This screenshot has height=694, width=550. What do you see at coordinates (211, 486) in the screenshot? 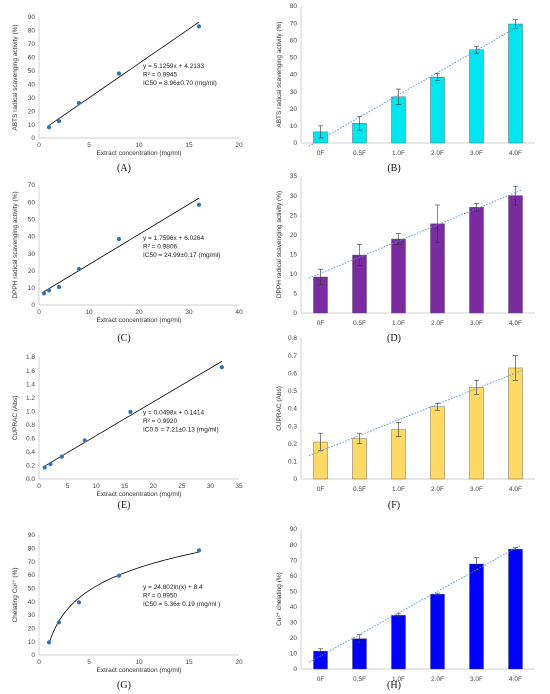
I see `x-tick-label: 30` at bounding box center [211, 486].